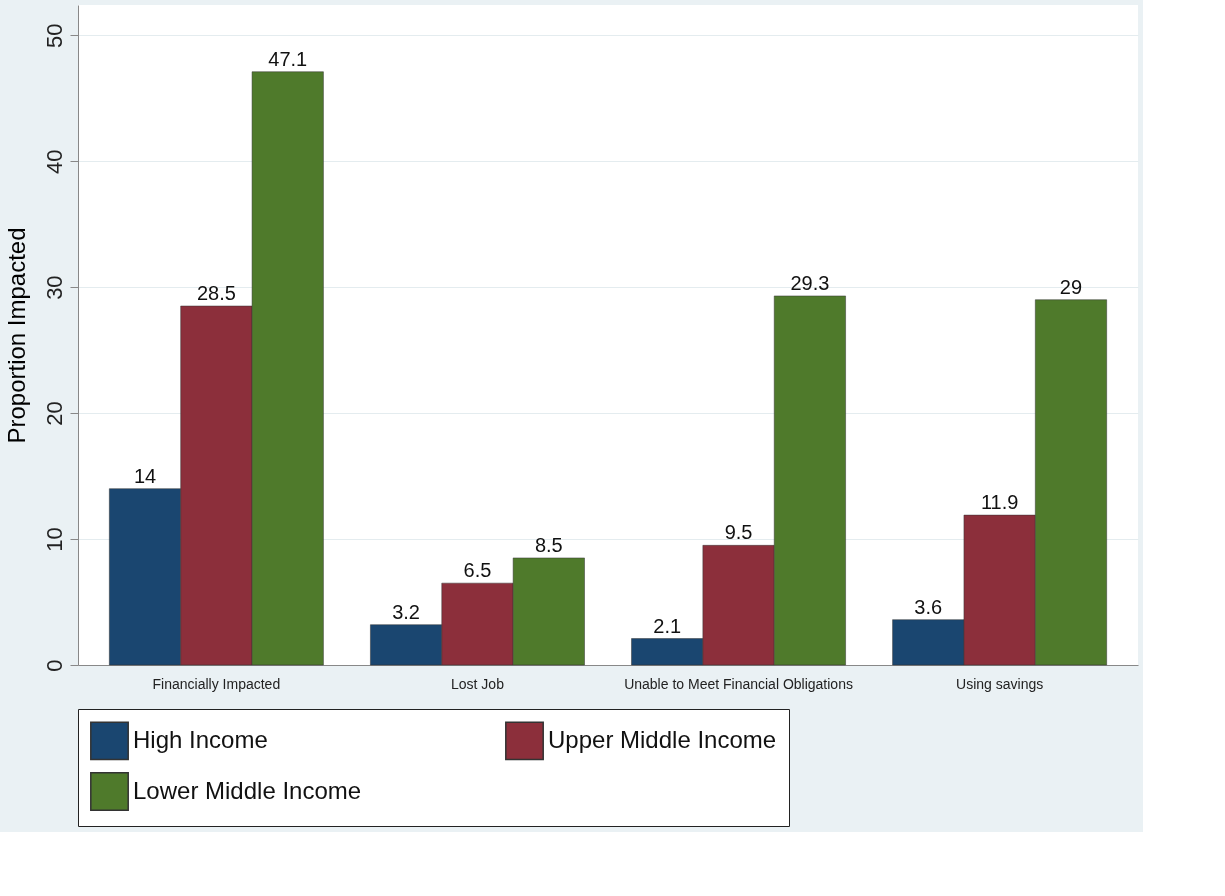 The image size is (1225, 896). What do you see at coordinates (738, 532) in the screenshot?
I see `data-label: 9.5` at bounding box center [738, 532].